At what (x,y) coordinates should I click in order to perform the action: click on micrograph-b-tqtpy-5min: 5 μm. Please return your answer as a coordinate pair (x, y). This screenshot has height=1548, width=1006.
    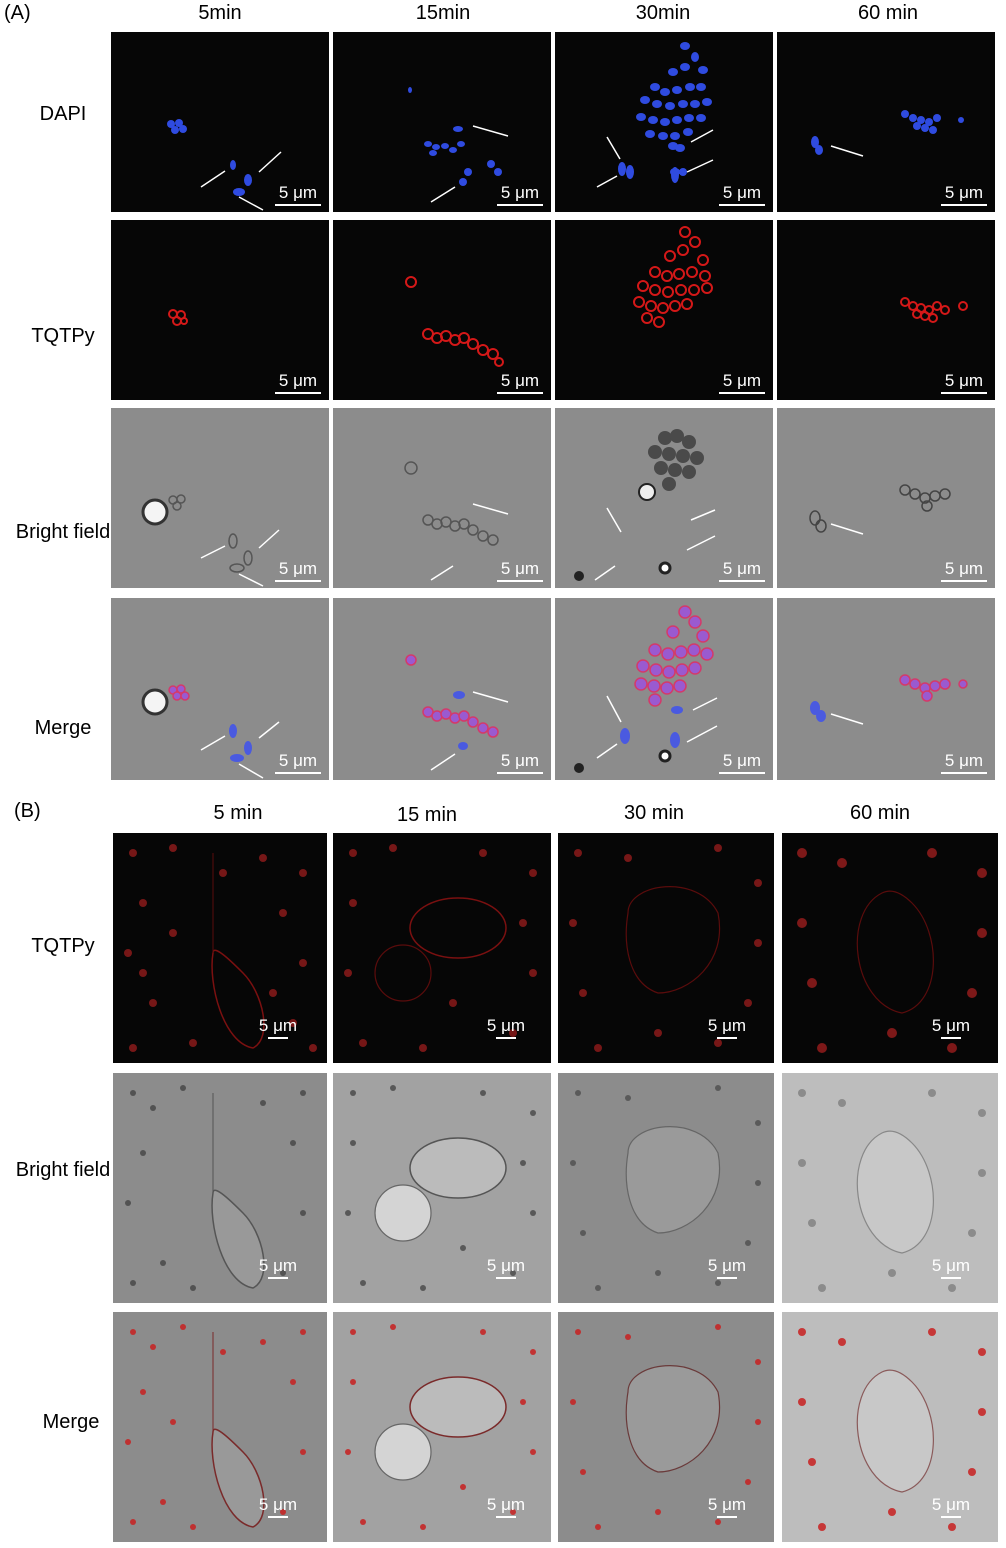
    Looking at the image, I should click on (220, 948).